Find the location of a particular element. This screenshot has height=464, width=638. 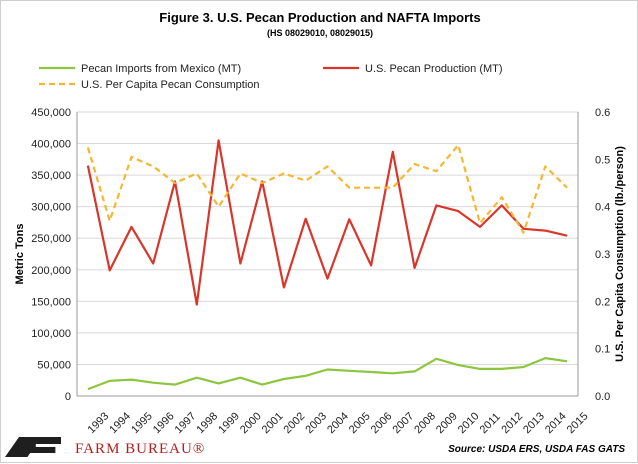

x-tick-label: 2013 is located at coordinates (534, 423).